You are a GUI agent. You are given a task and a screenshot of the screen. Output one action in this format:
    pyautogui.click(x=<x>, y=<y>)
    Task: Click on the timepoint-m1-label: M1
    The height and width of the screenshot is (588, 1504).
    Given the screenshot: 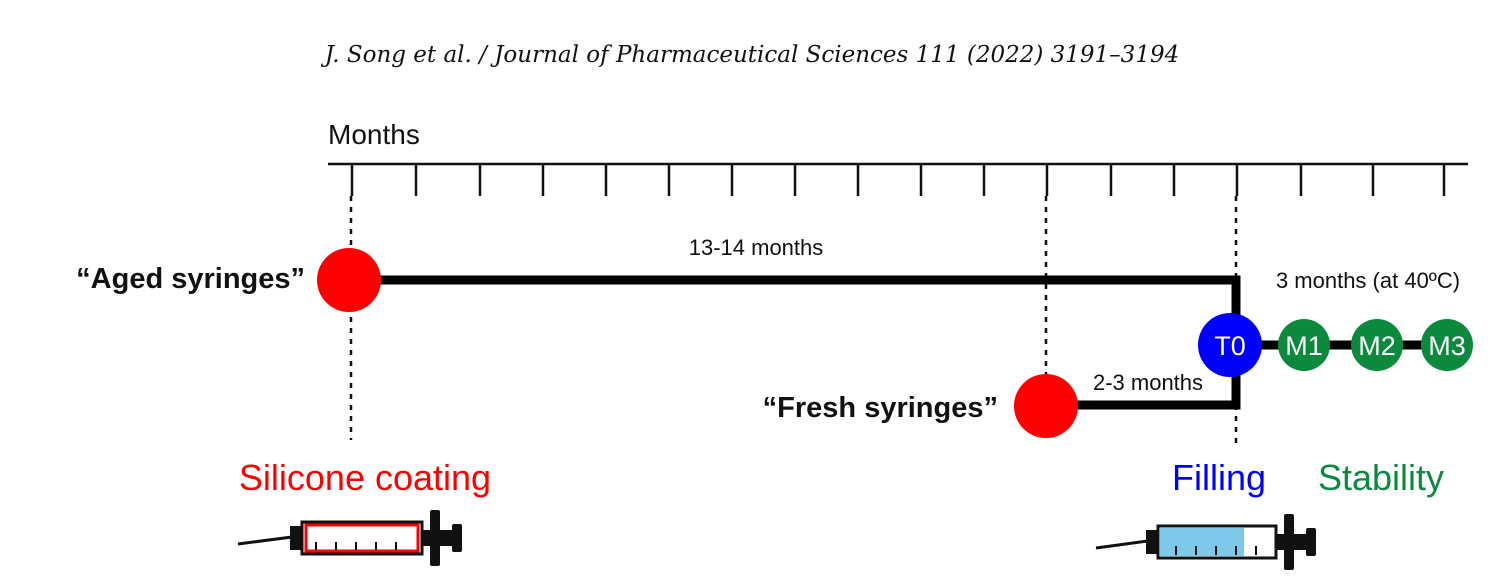 What is the action you would take?
    pyautogui.click(x=1304, y=346)
    